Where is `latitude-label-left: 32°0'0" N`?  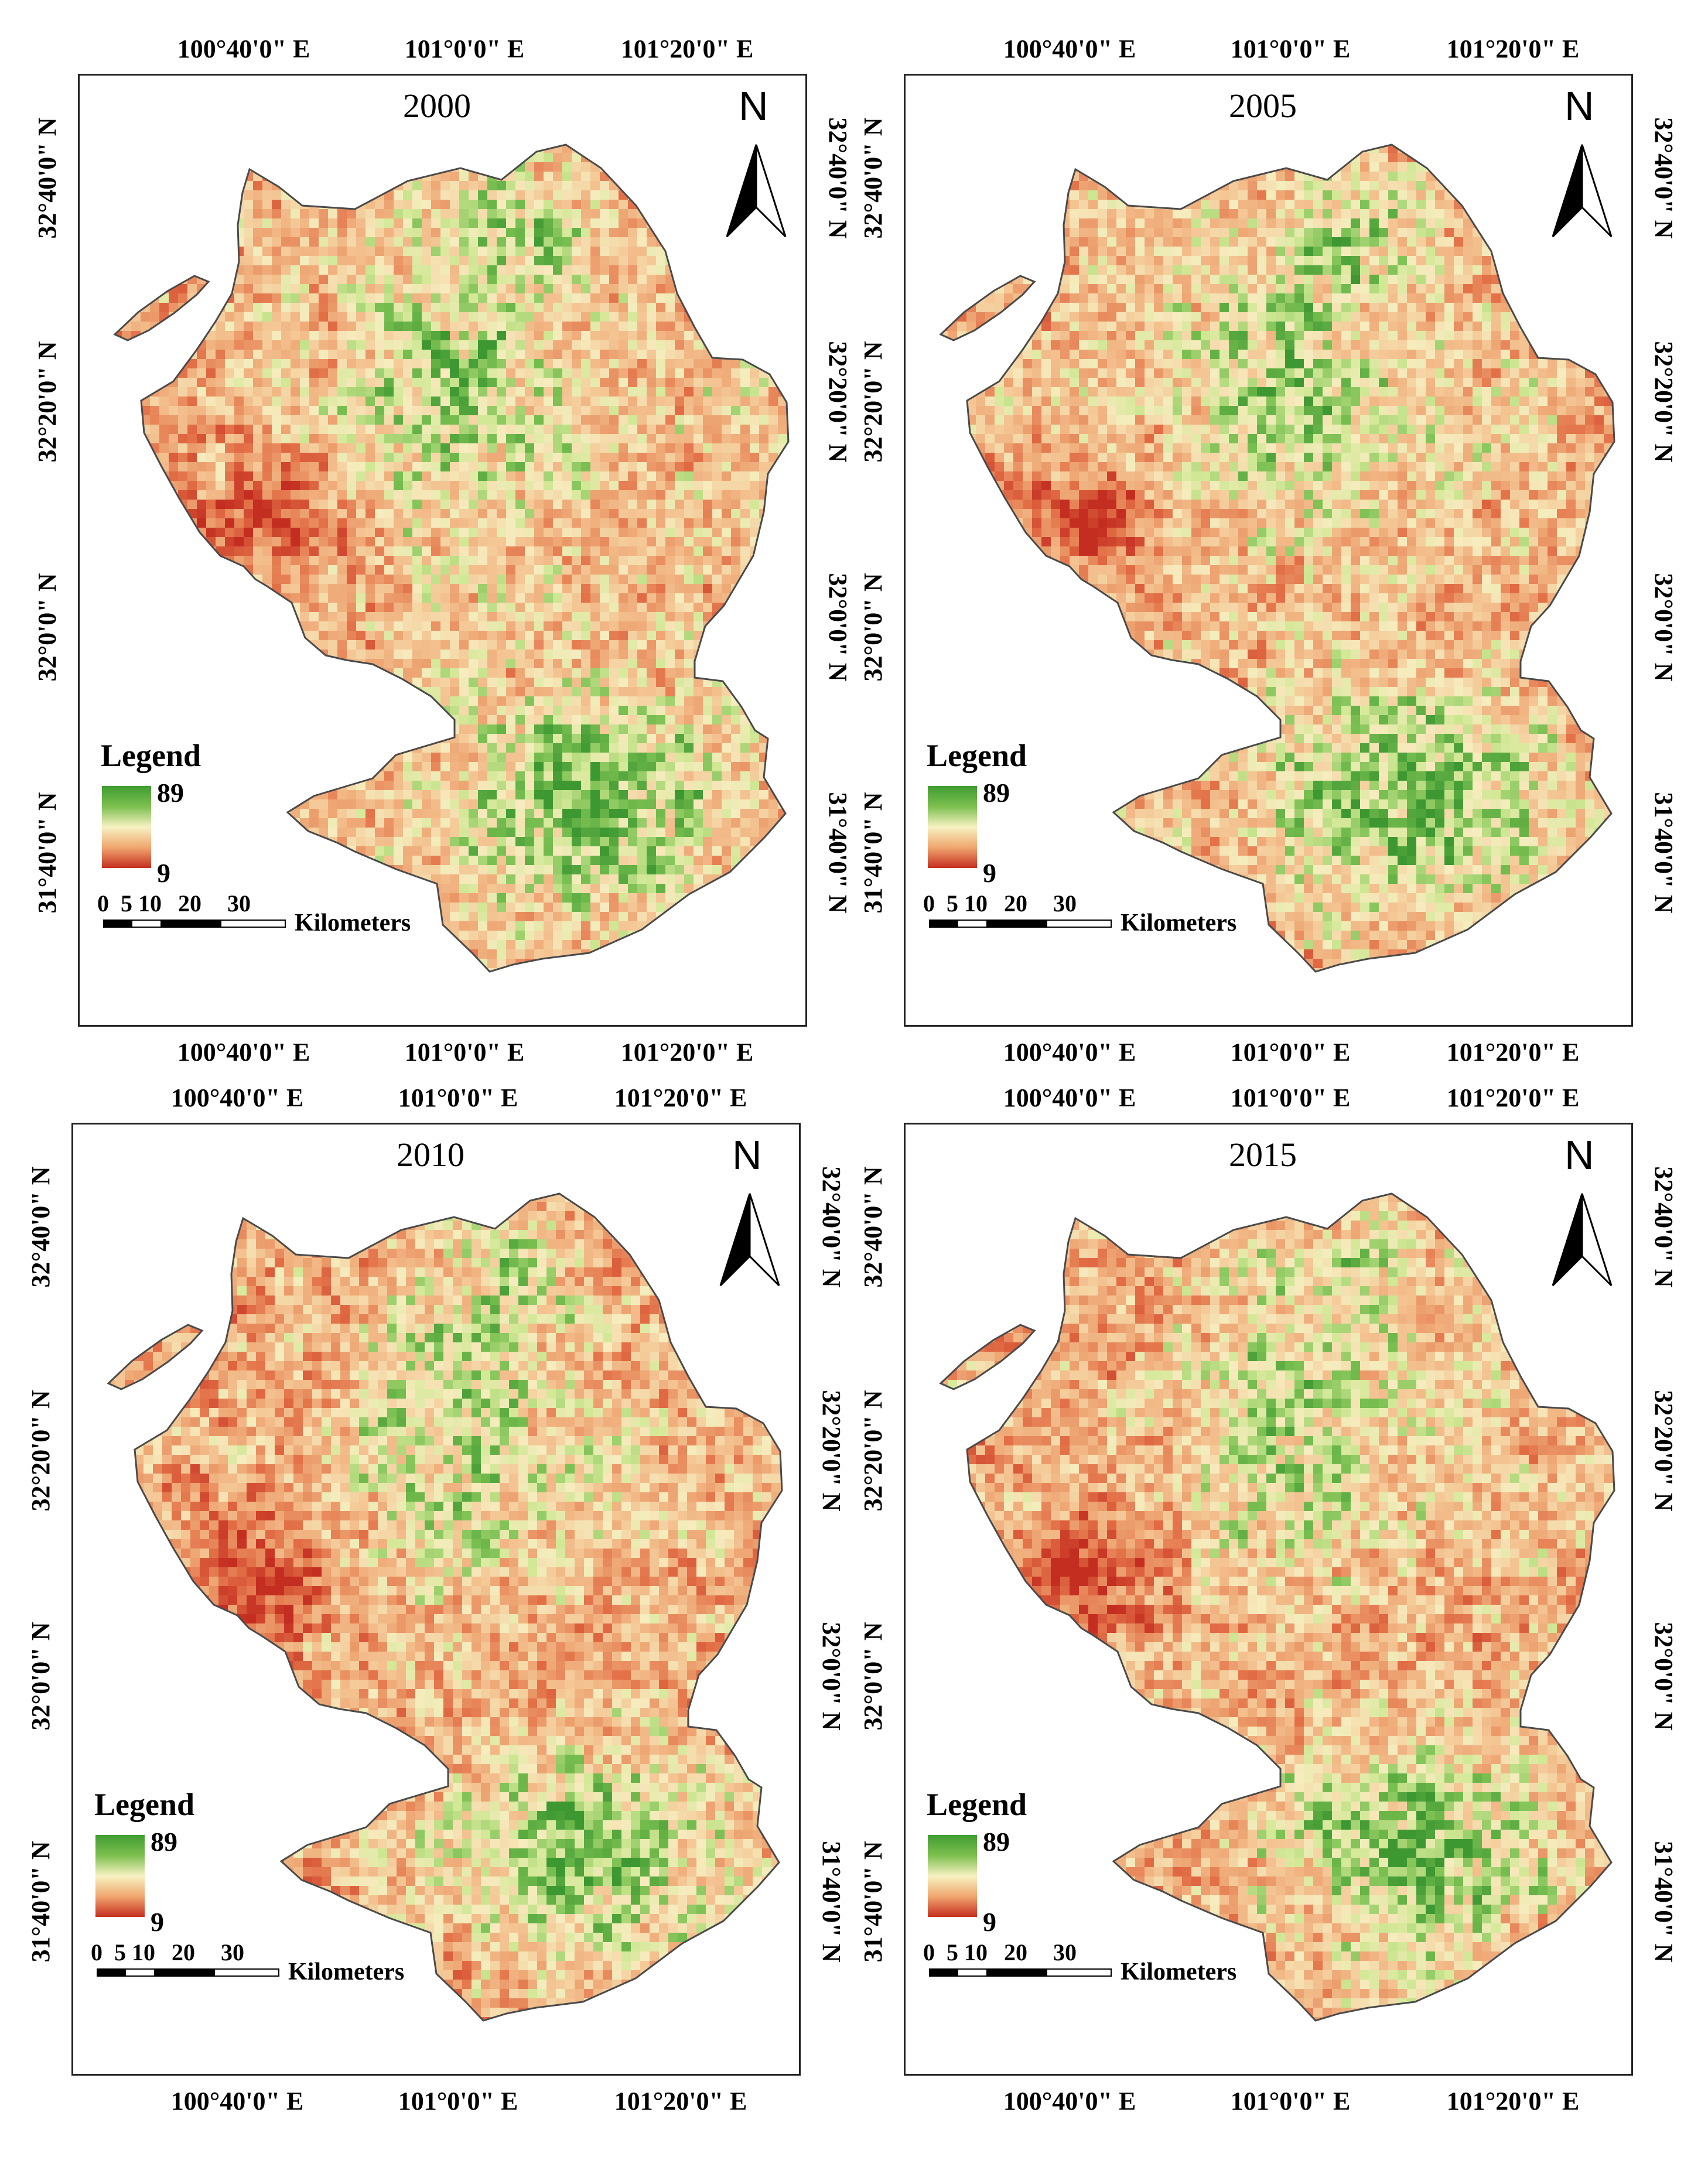
latitude-label-left: 32°0'0" N is located at coordinates (40, 1676).